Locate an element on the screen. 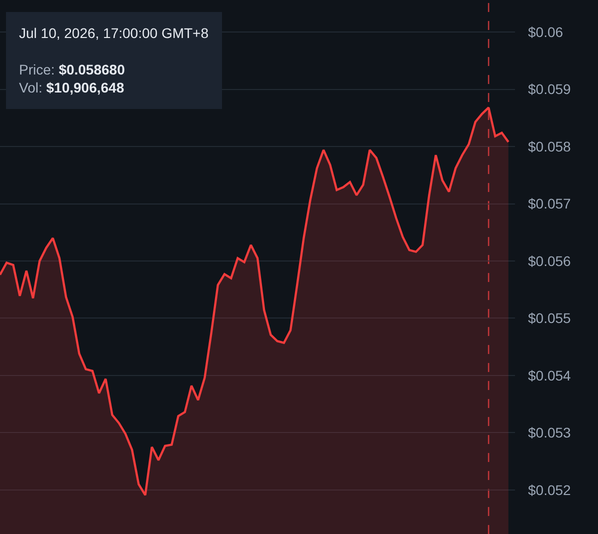 Image resolution: width=598 pixels, height=534 pixels. y-tick-label: $0.06 is located at coordinates (546, 32).